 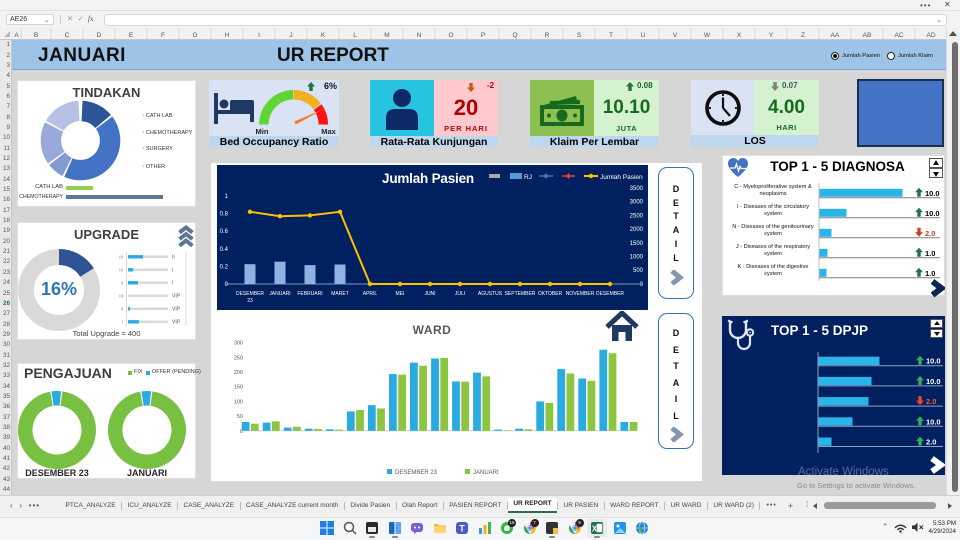 What do you see at coordinates (773, 207) in the screenshot?
I see `svg-text:I - Diseases of the circulator: I - Diseases of the circulatory` at bounding box center [773, 207].